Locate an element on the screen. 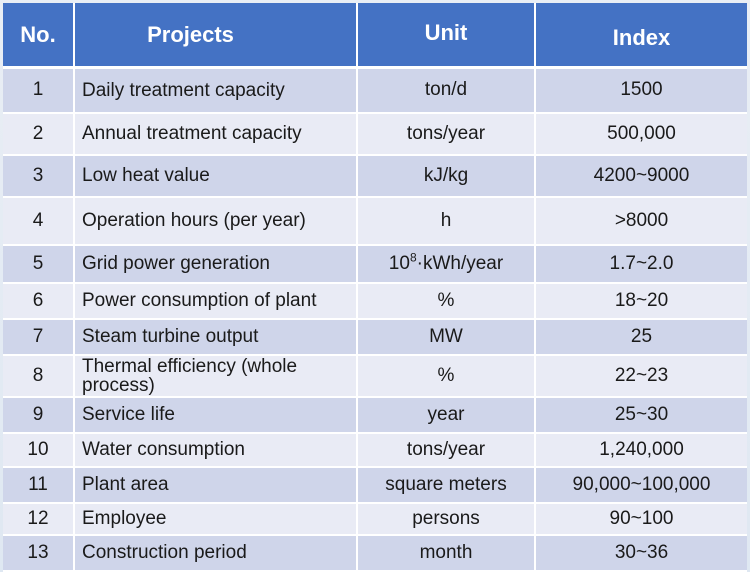  row-no: 10 is located at coordinates (39, 450).